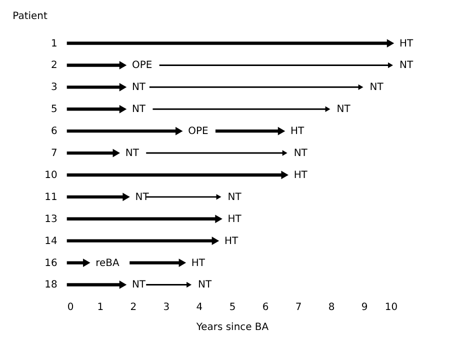 Image resolution: width=454 pixels, height=363 pixels. Describe the element at coordinates (100, 308) in the screenshot. I see `x-tick-label: 1` at that location.